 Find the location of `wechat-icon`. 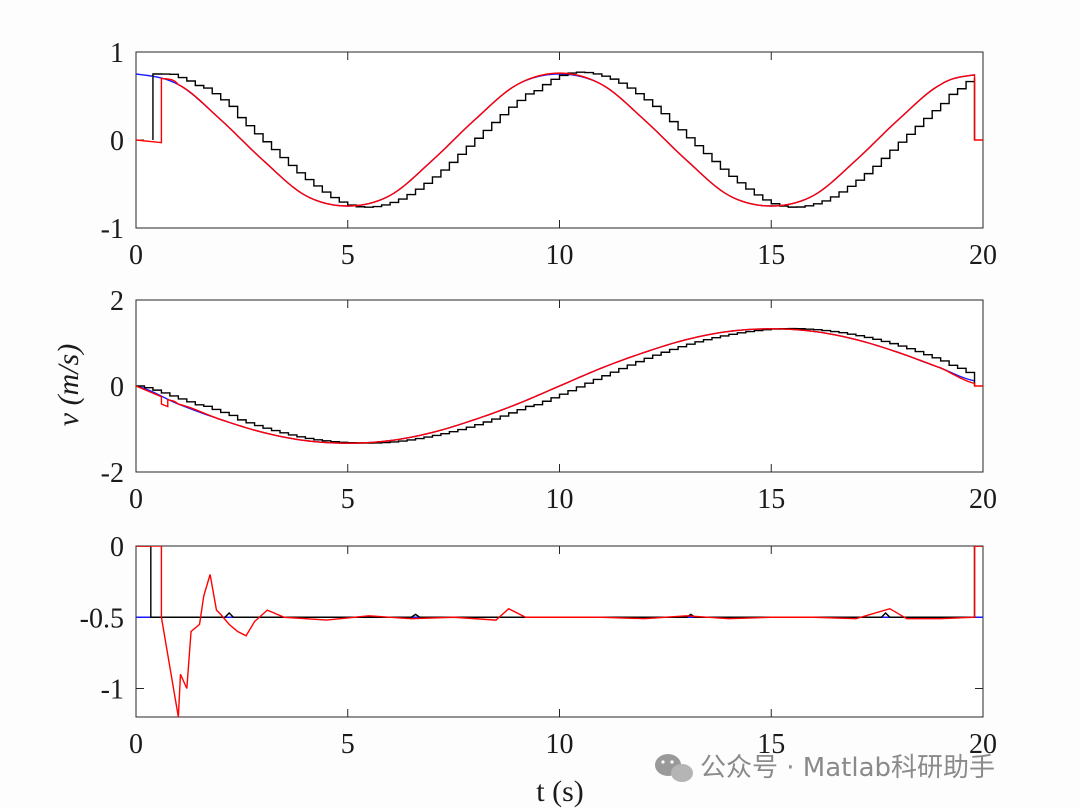

wechat-icon is located at coordinates (674, 768).